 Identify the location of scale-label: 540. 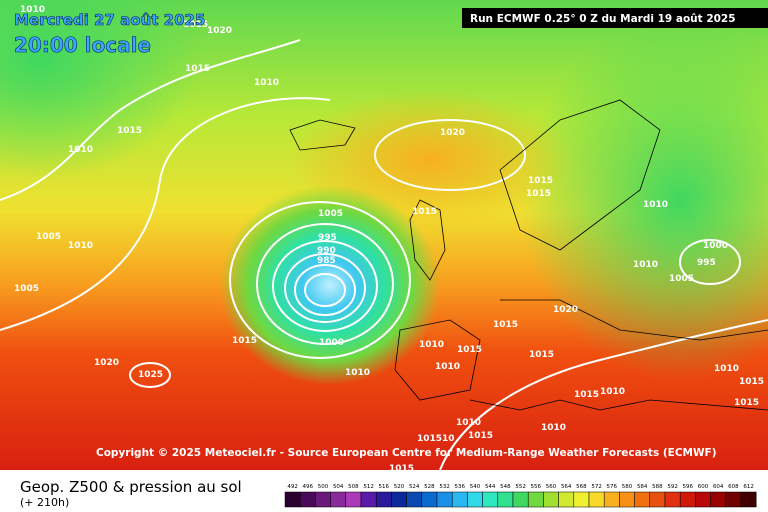
(475, 487).